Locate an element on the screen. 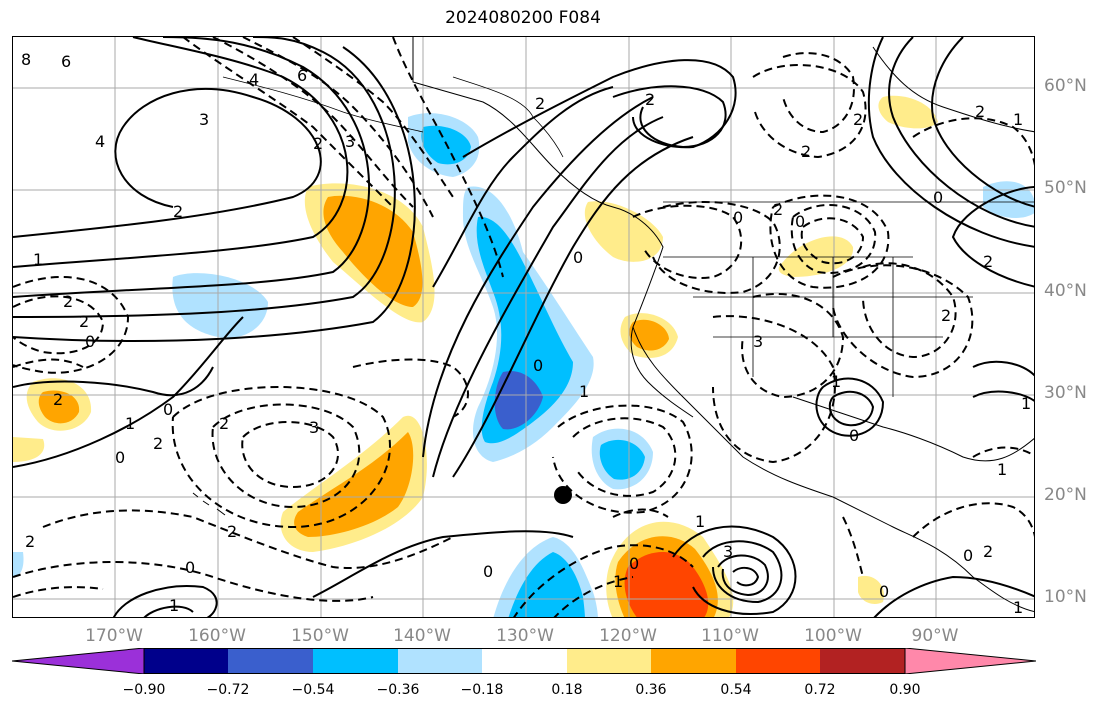 The width and height of the screenshot is (1105, 712). lon-label-150w: 150°W is located at coordinates (320, 636).